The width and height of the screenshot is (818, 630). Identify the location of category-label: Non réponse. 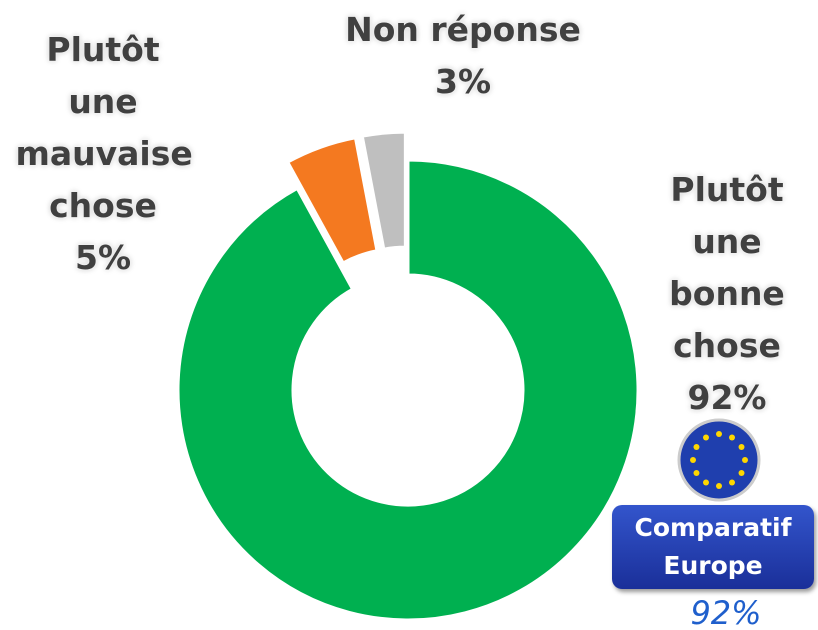
(463, 29).